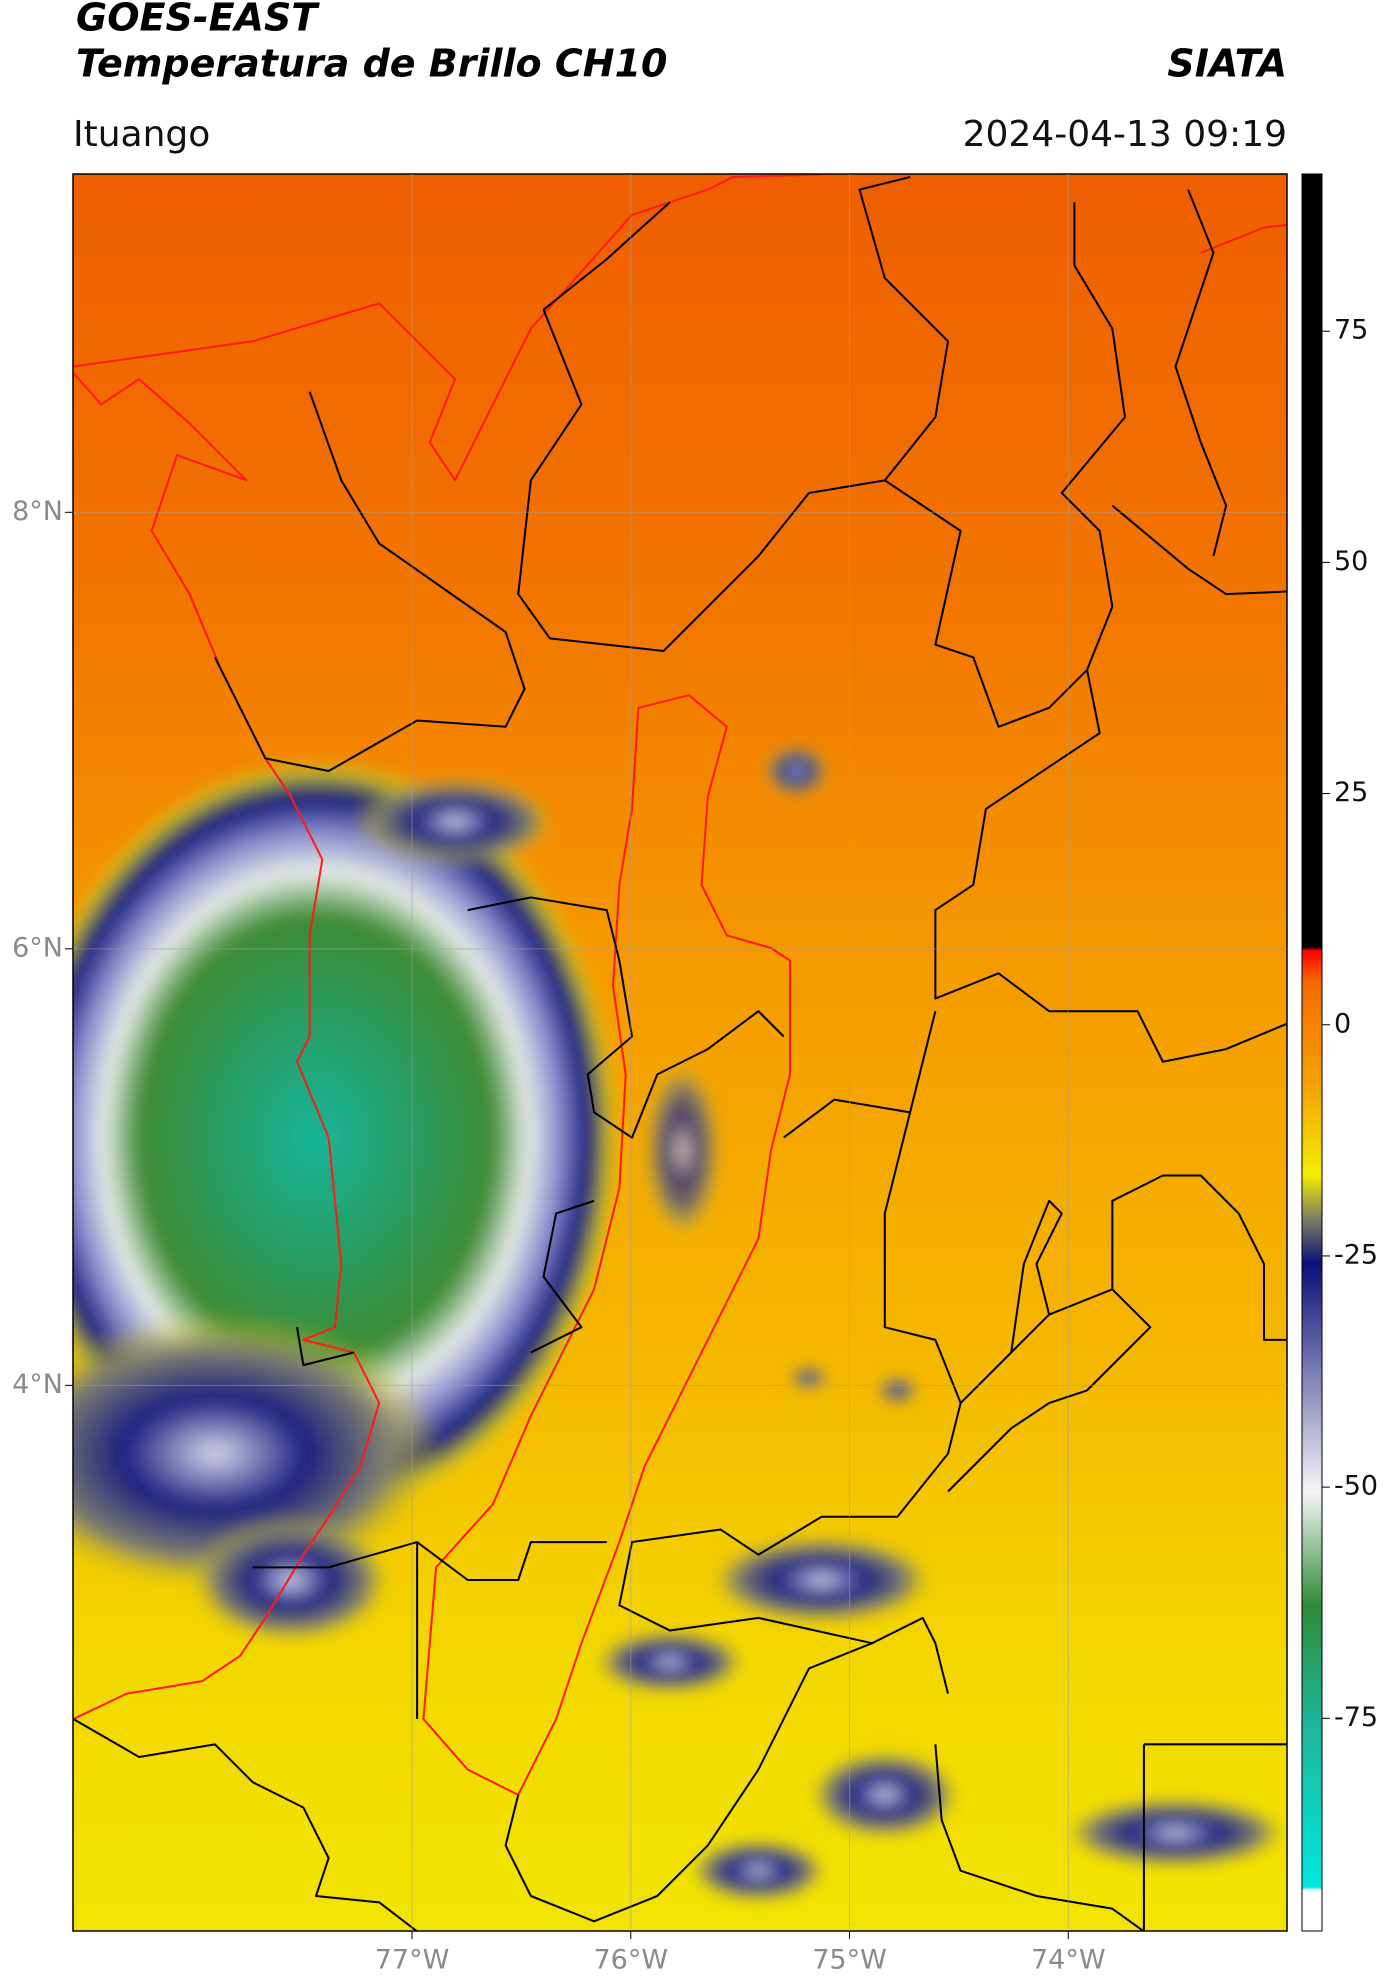  I want to click on colorbar-tick-label: -75, so click(1356, 1717).